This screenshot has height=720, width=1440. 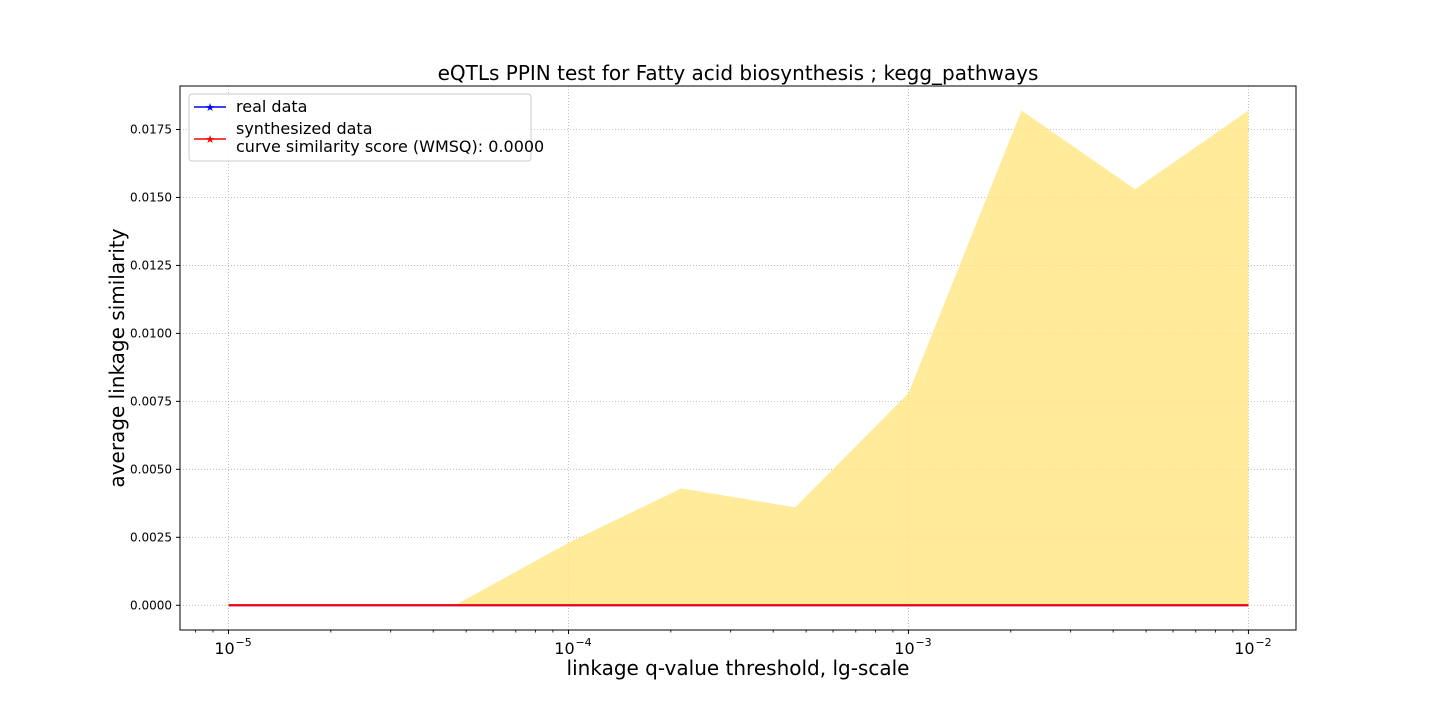 I want to click on y-tick-label: 0.0000, so click(x=151, y=605).